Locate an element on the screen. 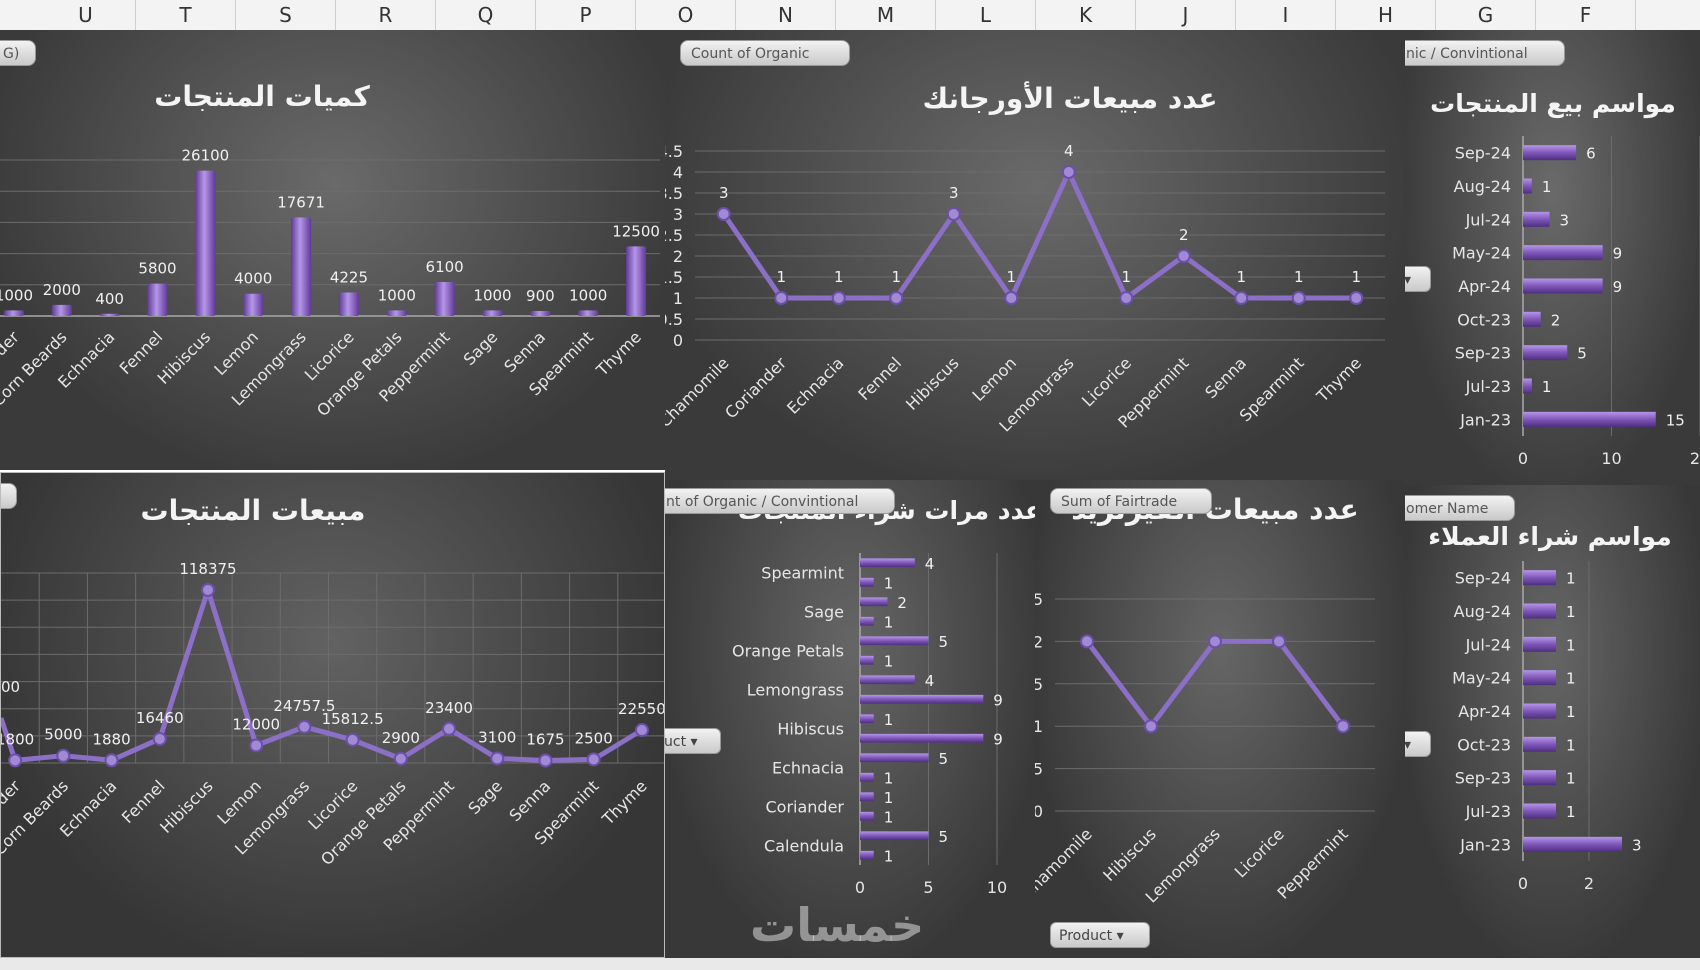  data-label: 6100 is located at coordinates (445, 267).